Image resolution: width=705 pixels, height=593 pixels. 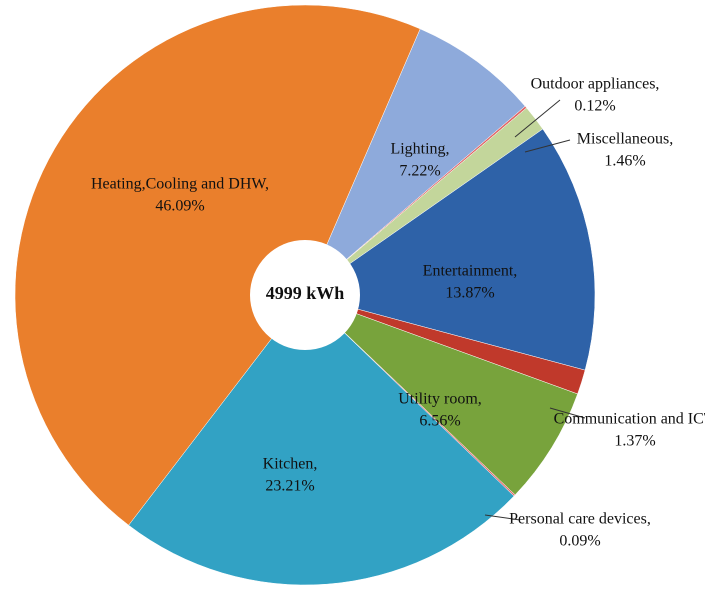 What do you see at coordinates (439, 421) in the screenshot?
I see `slice-value-label: 6.56%` at bounding box center [439, 421].